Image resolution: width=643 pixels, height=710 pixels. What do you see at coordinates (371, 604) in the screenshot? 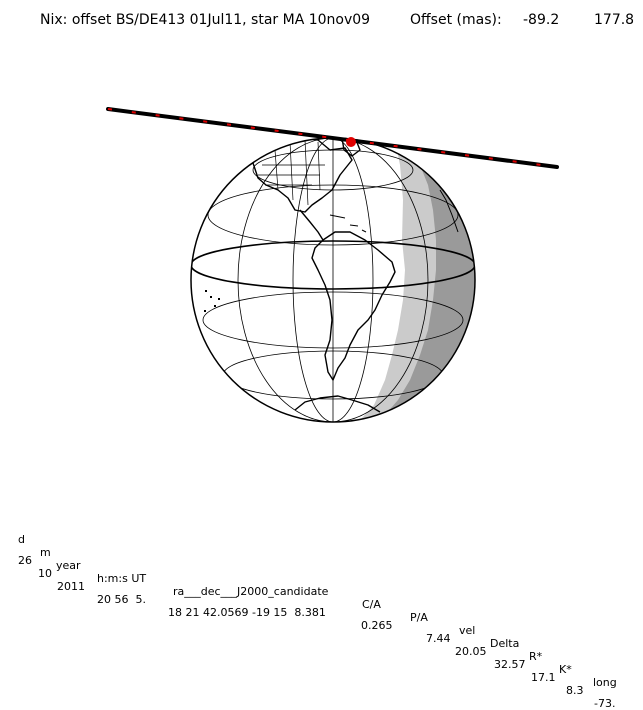
I see `col-ca: C/A` at bounding box center [371, 604].